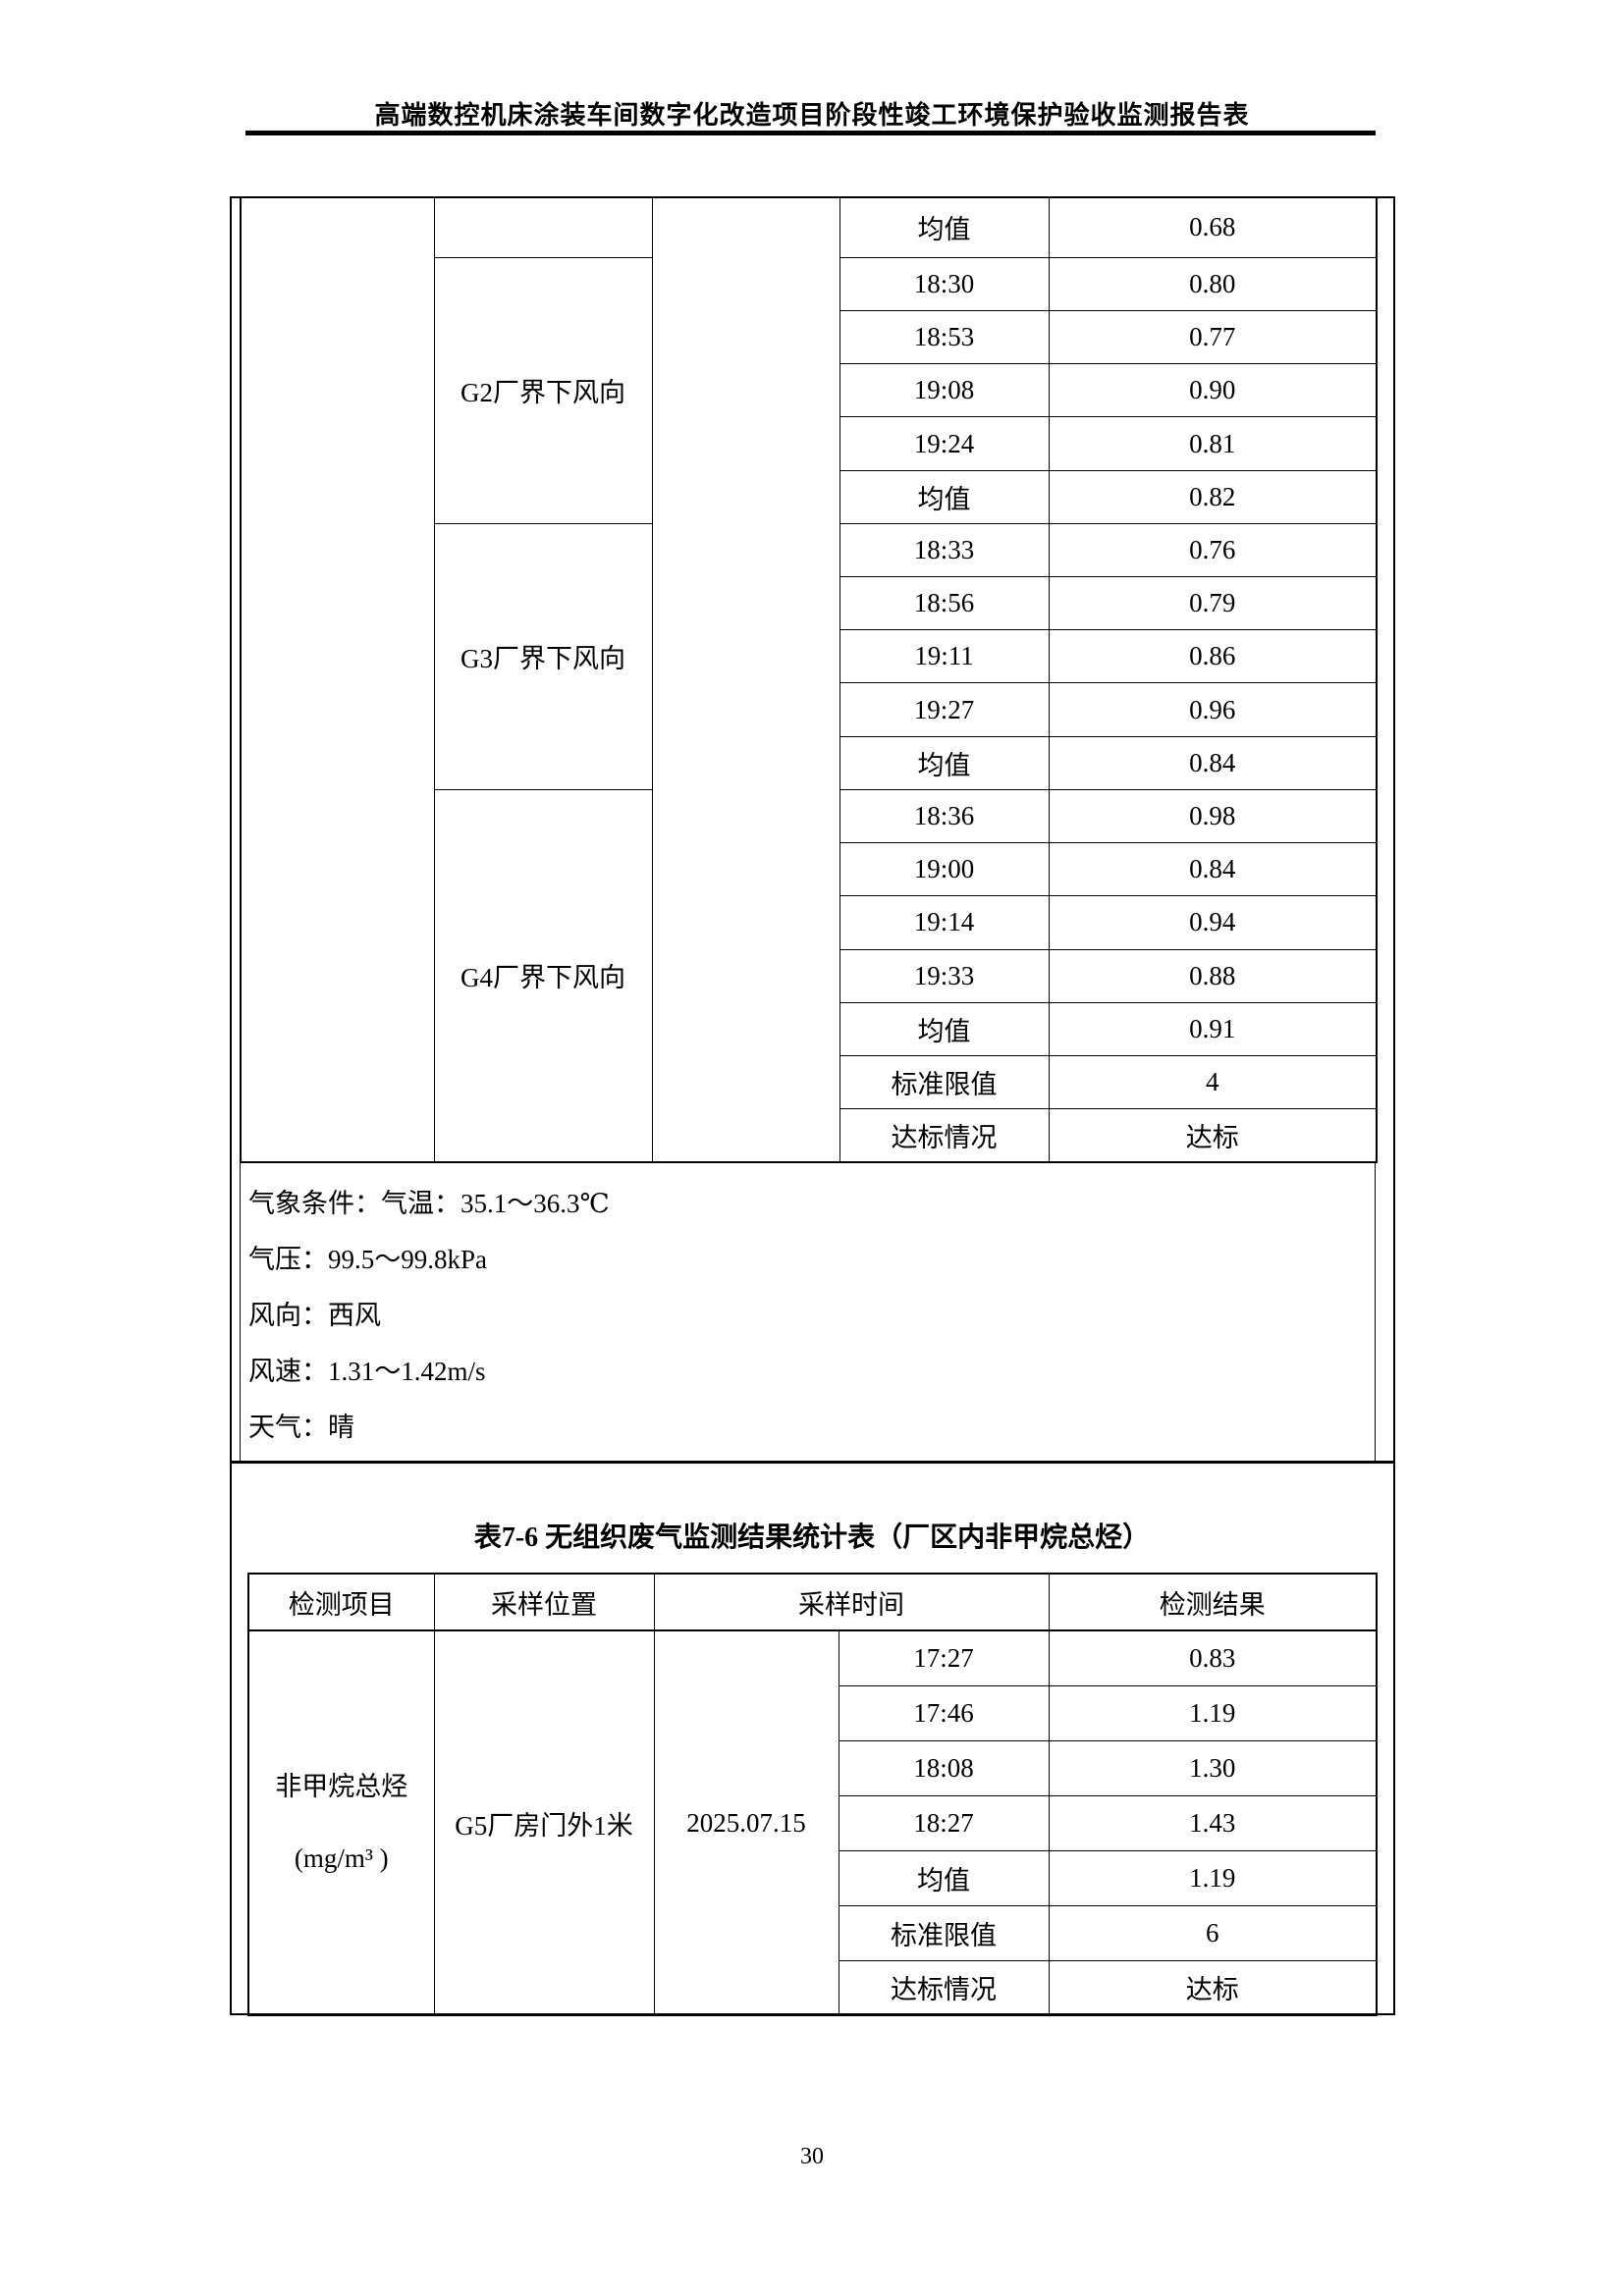 Image resolution: width=1624 pixels, height=2296 pixels. What do you see at coordinates (746, 1823) in the screenshot?
I see `sampling-date-cell: 2025.07.15` at bounding box center [746, 1823].